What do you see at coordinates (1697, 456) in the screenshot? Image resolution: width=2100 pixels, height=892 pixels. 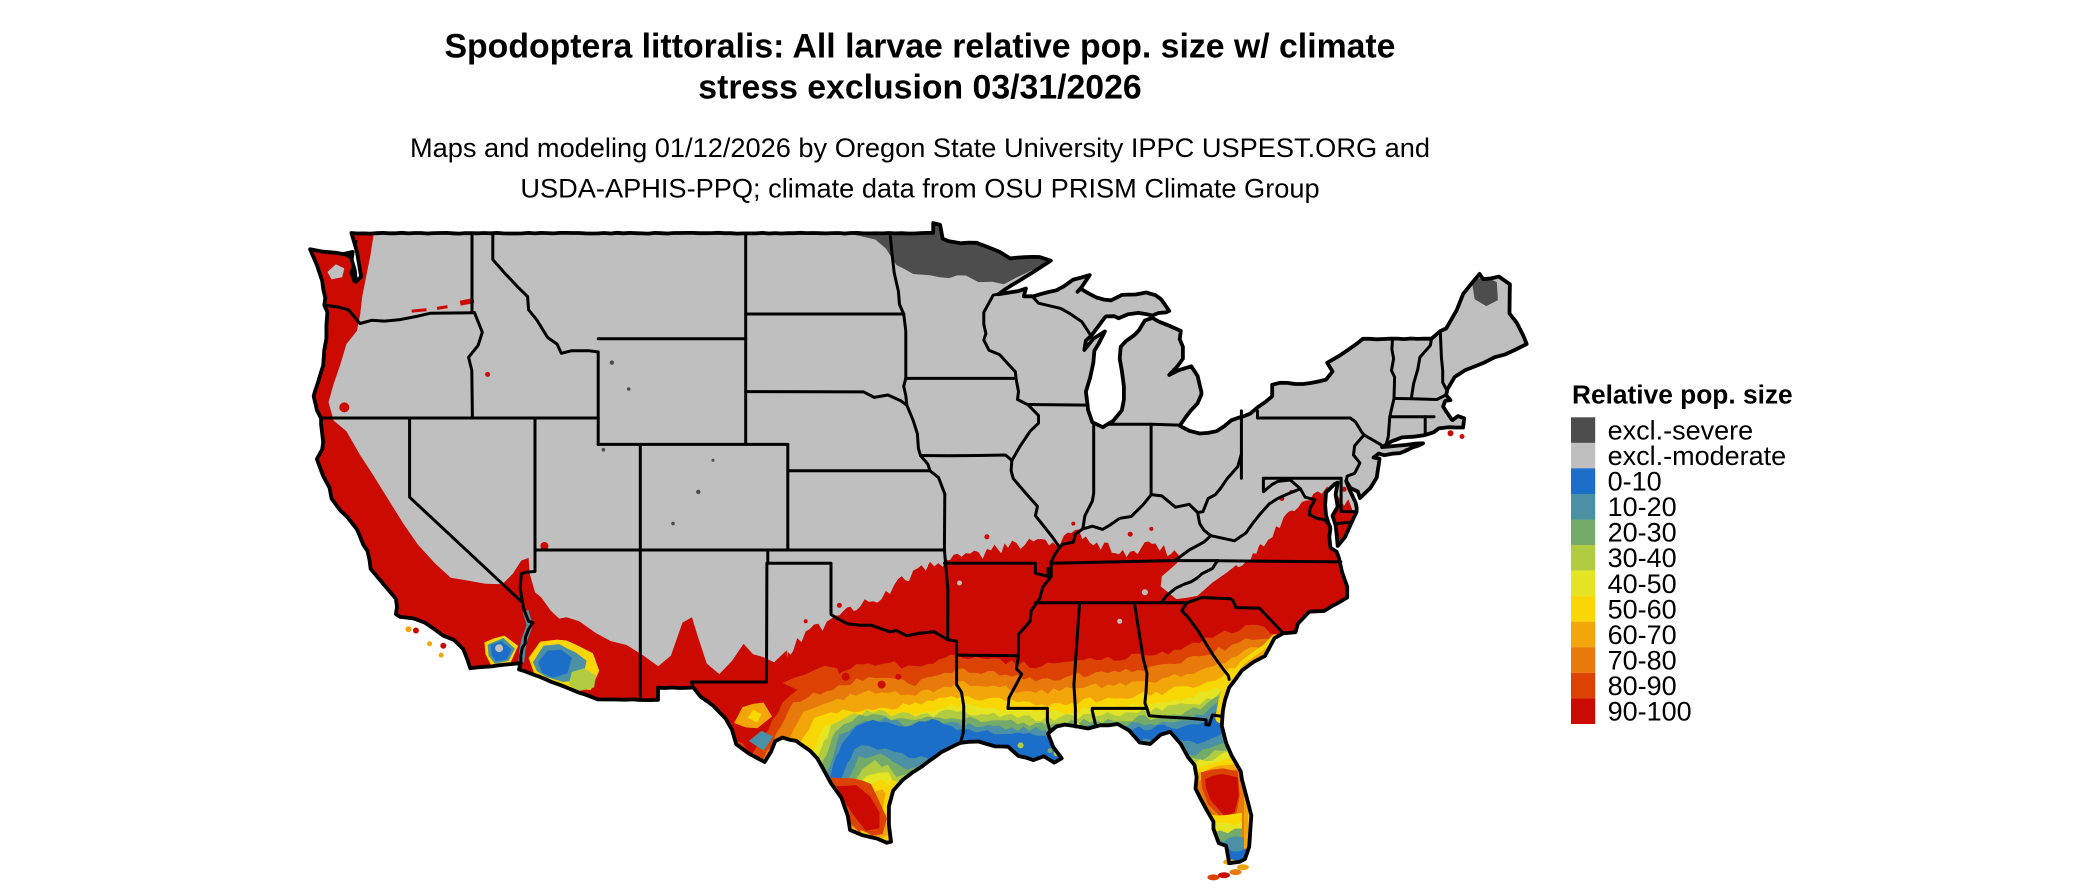 I see `svg-text: excl.-moderate` at bounding box center [1697, 456].